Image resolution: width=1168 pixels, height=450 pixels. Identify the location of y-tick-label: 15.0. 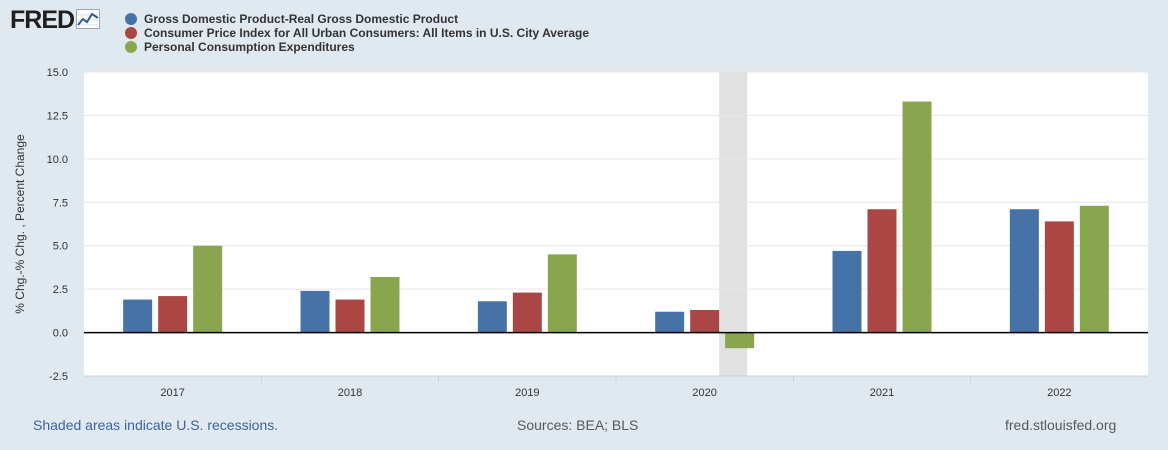
(57, 73).